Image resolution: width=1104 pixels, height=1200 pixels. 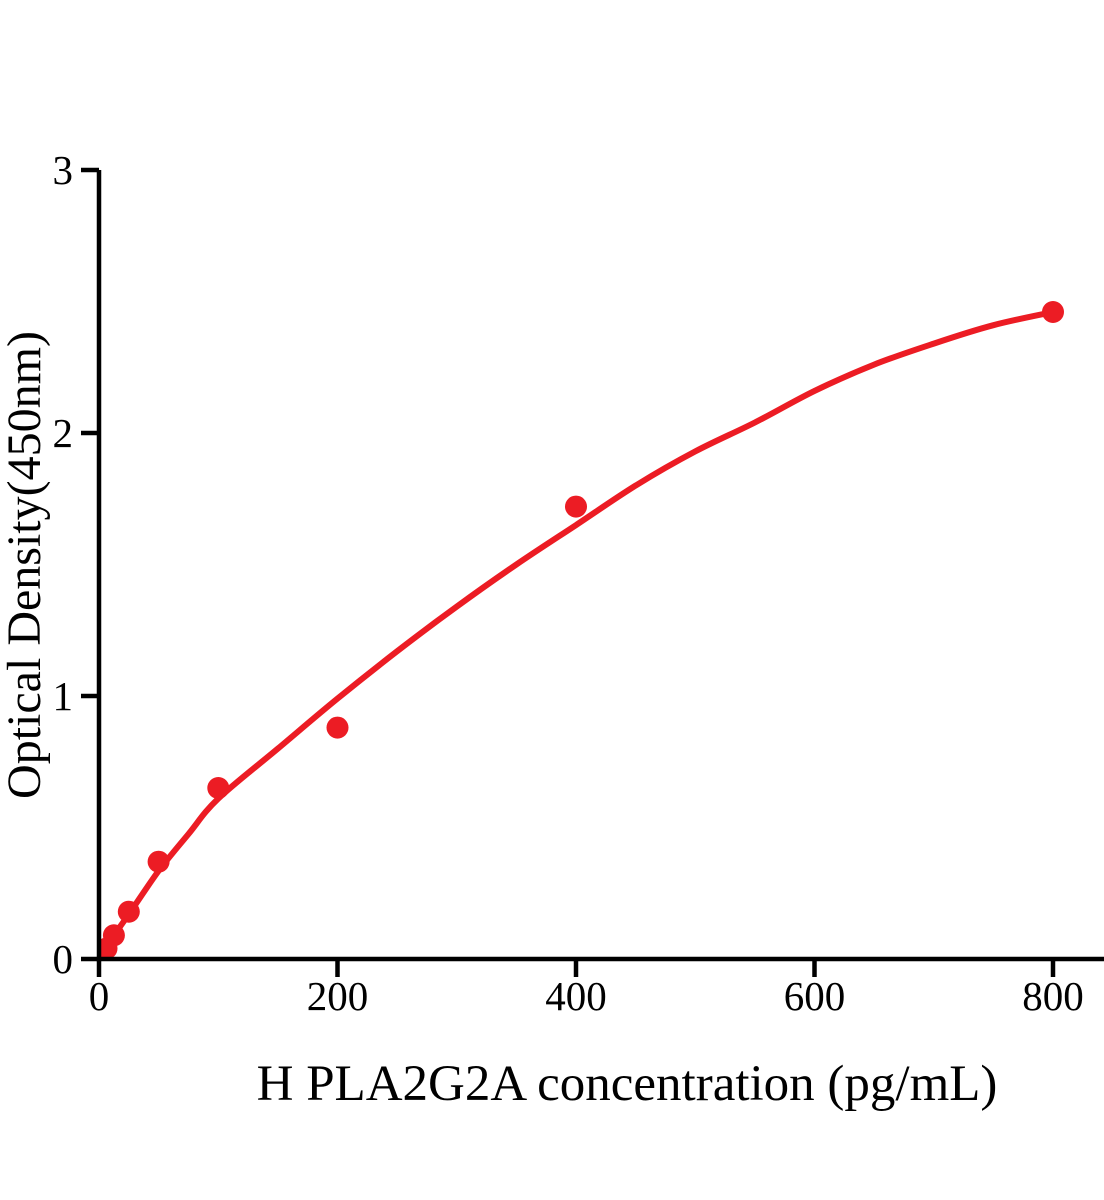 What do you see at coordinates (99, 996) in the screenshot?
I see `x-tick-label: 0` at bounding box center [99, 996].